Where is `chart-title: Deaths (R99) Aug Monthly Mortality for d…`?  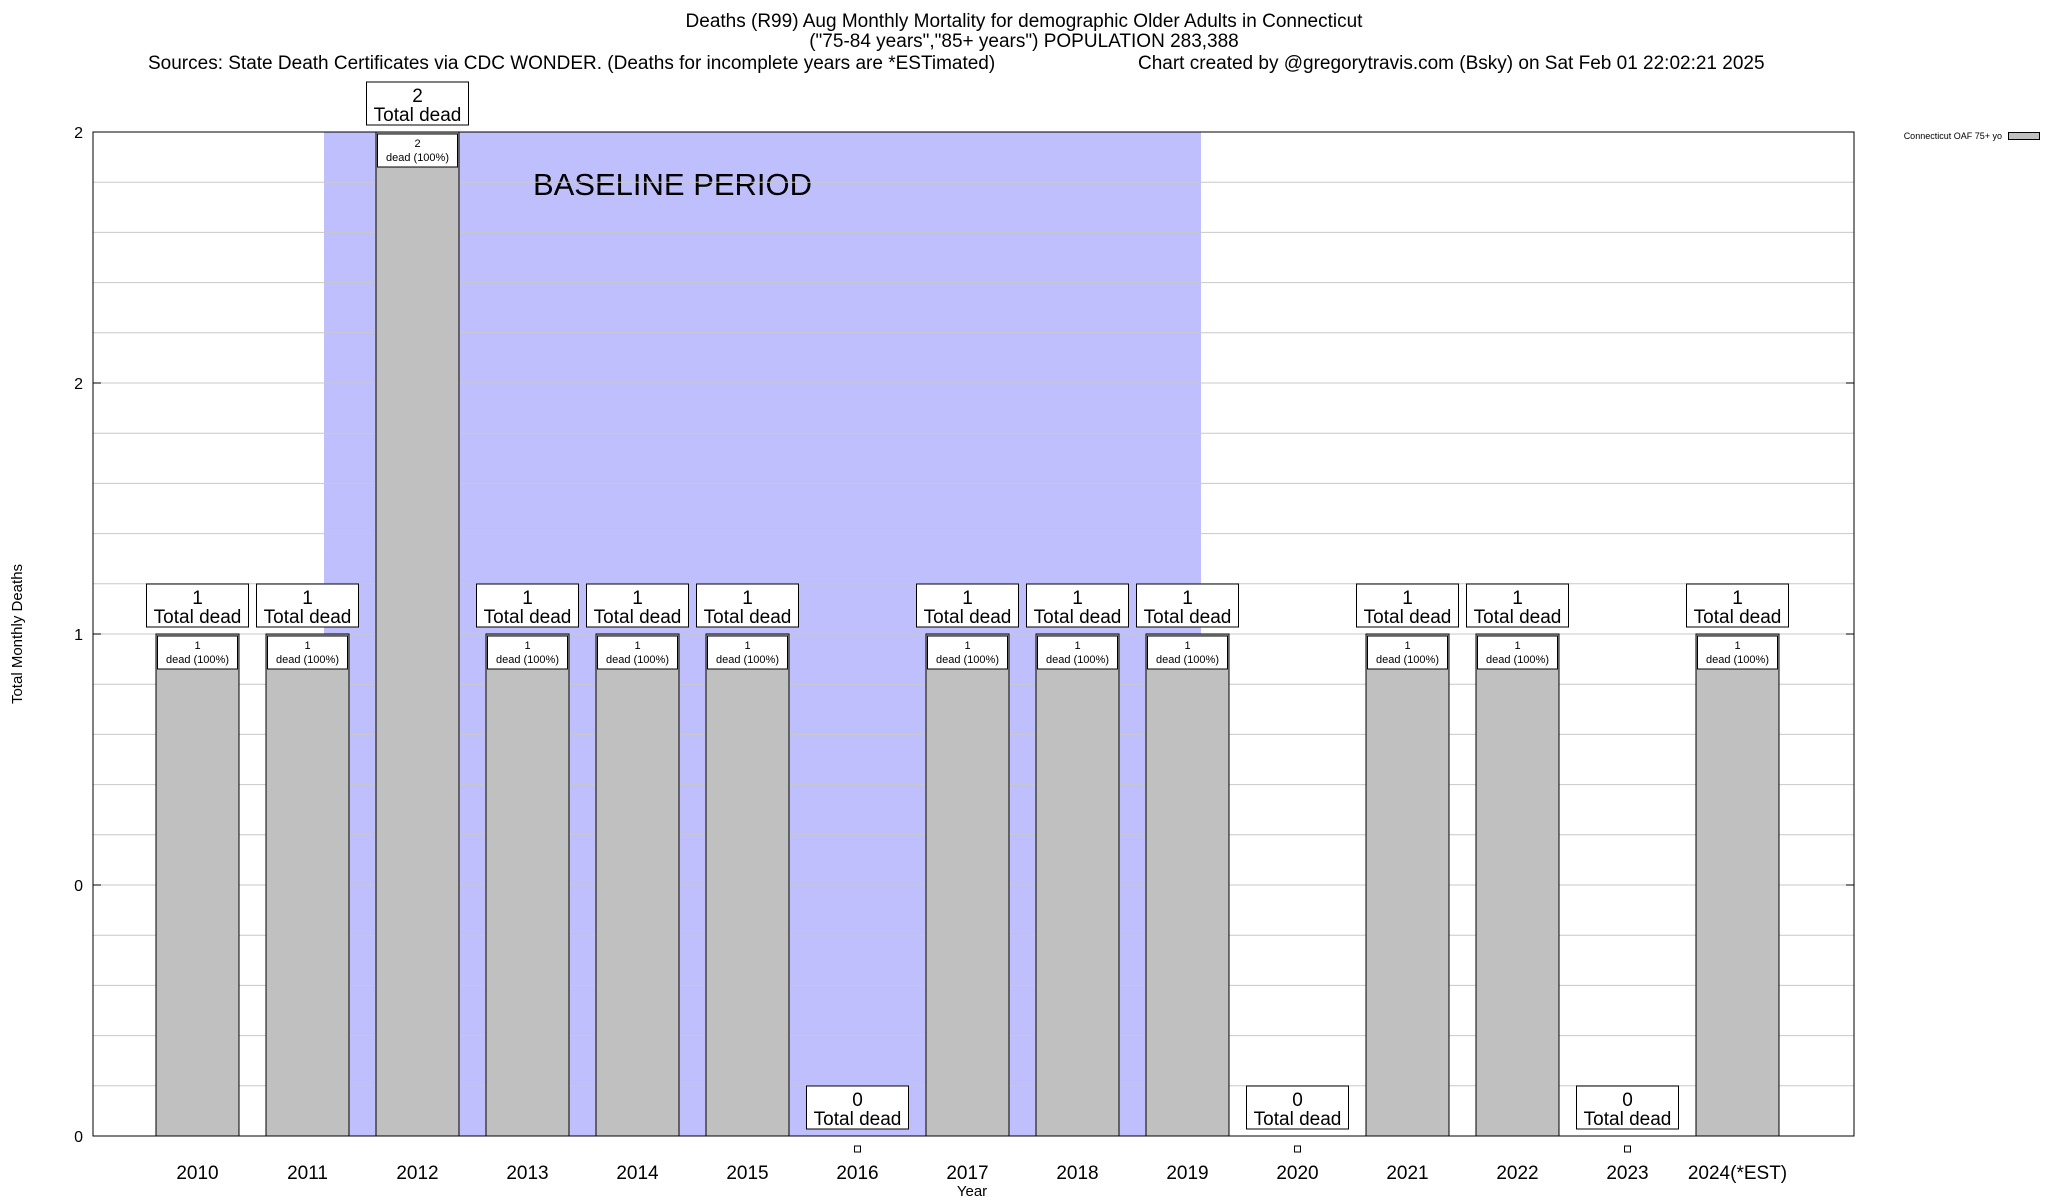
chart-title: Deaths (R99) Aug Monthly Mortality for d… is located at coordinates (1024, 21).